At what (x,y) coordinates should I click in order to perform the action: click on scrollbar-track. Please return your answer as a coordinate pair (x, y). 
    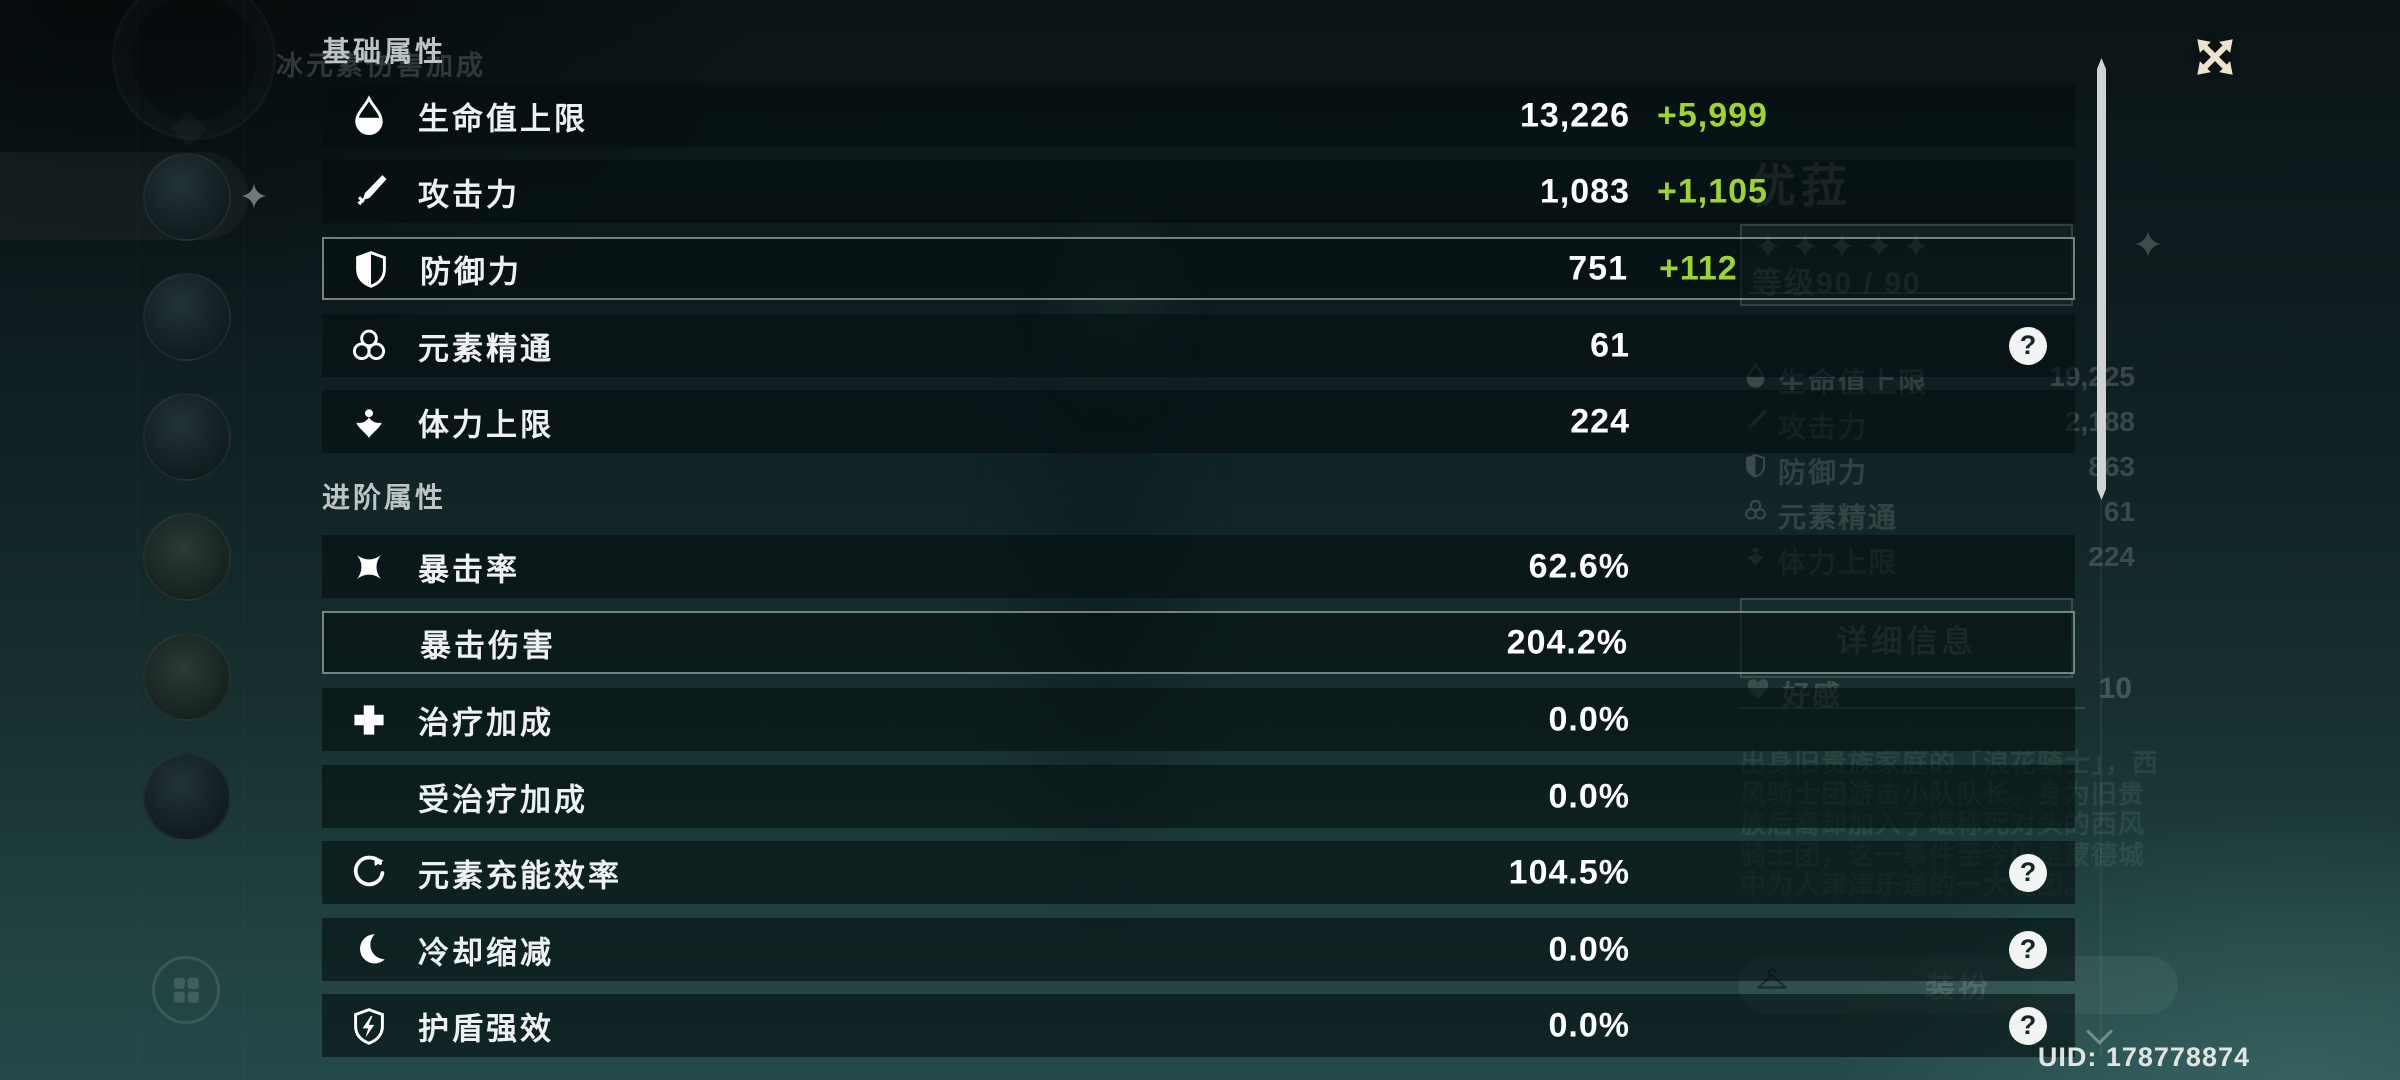
    Looking at the image, I should click on (2101, 778).